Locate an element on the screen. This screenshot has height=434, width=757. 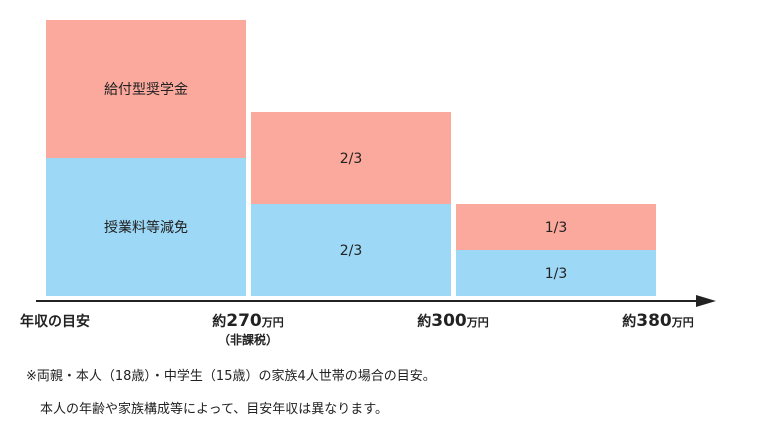
bar-label-tuition-3: 1/3 is located at coordinates (556, 274).